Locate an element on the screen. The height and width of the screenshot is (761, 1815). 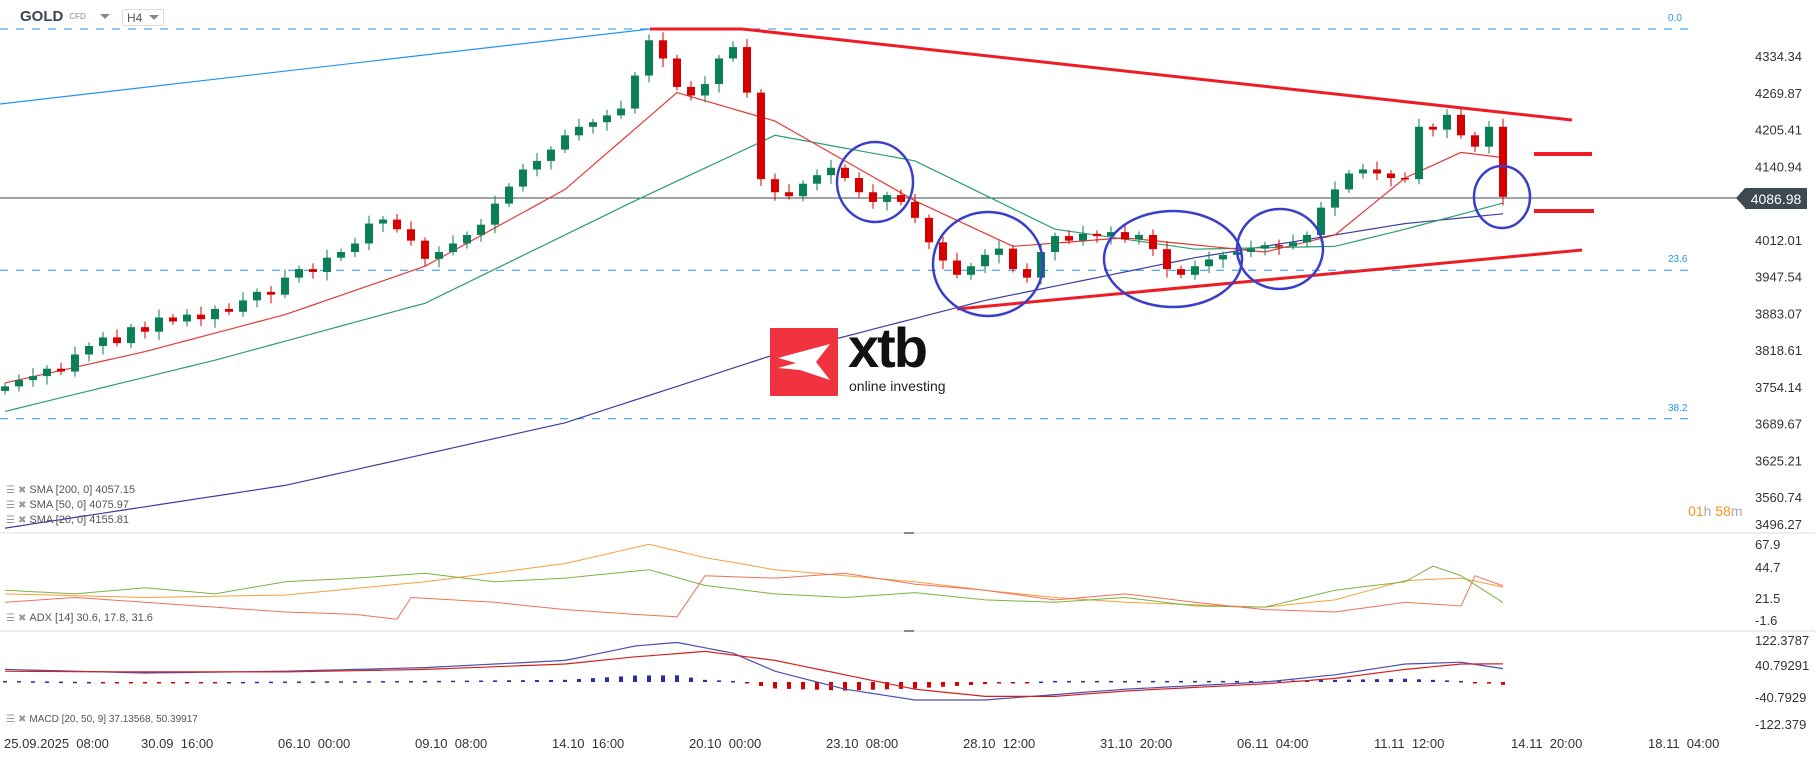
support-trendline is located at coordinates (1269, 279).